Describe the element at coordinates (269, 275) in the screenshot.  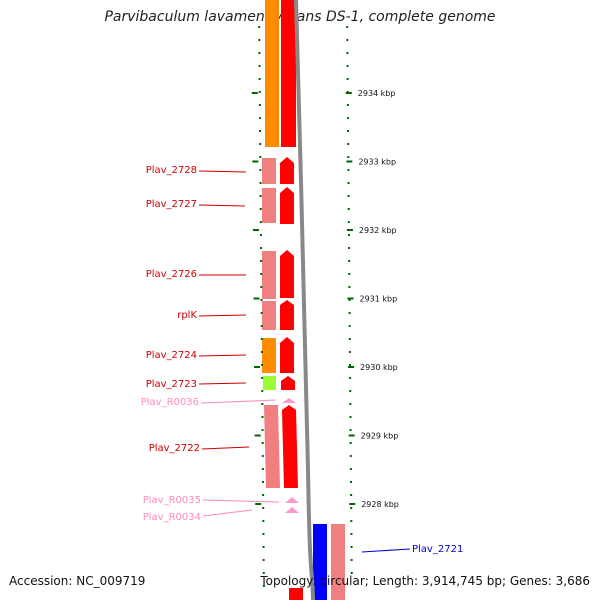
I see `gene-block-plav-2726-salmon` at that location.